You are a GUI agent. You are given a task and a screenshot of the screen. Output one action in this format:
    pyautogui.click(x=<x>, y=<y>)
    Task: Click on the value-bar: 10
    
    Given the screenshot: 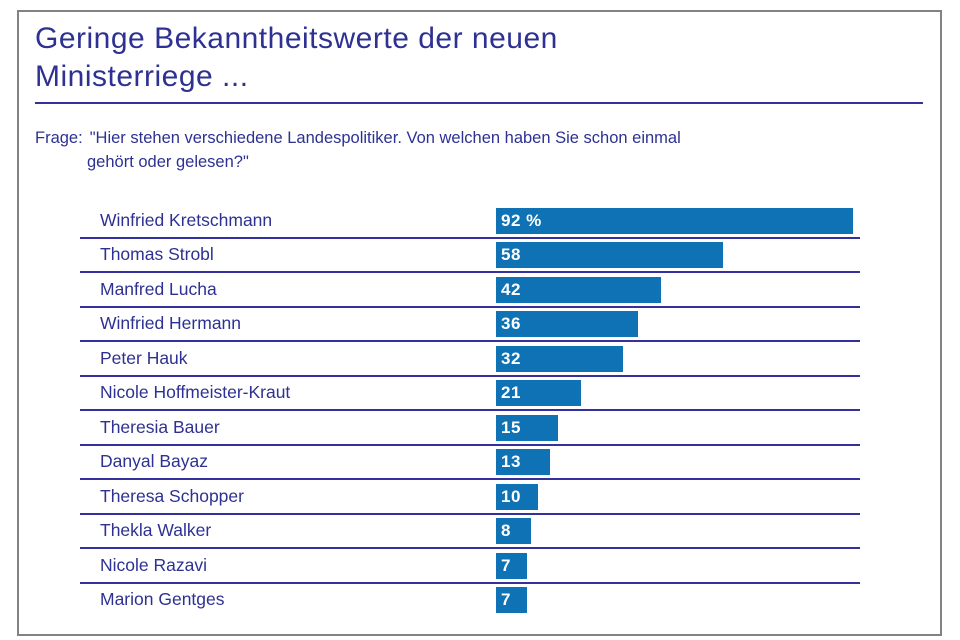 What is the action you would take?
    pyautogui.click(x=517, y=496)
    